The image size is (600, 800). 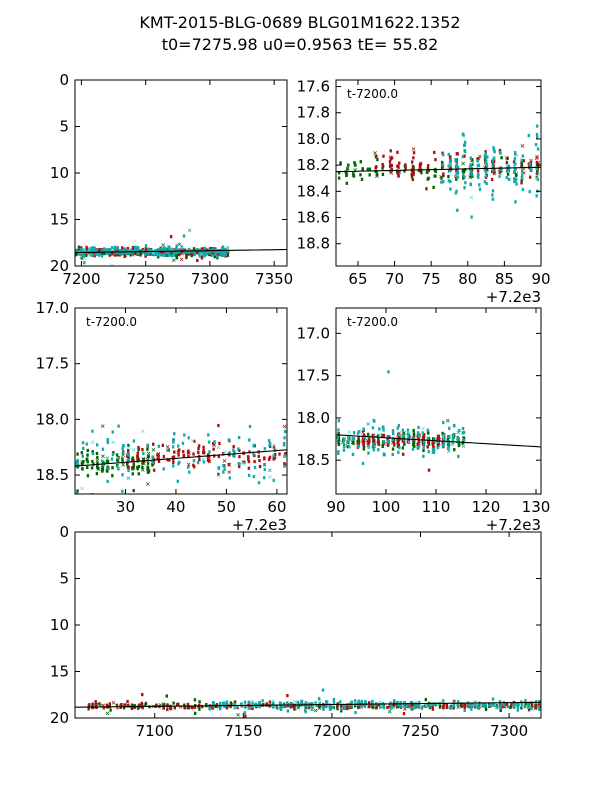 What do you see at coordinates (431, 279) in the screenshot?
I see `x-tick-label: 75` at bounding box center [431, 279].